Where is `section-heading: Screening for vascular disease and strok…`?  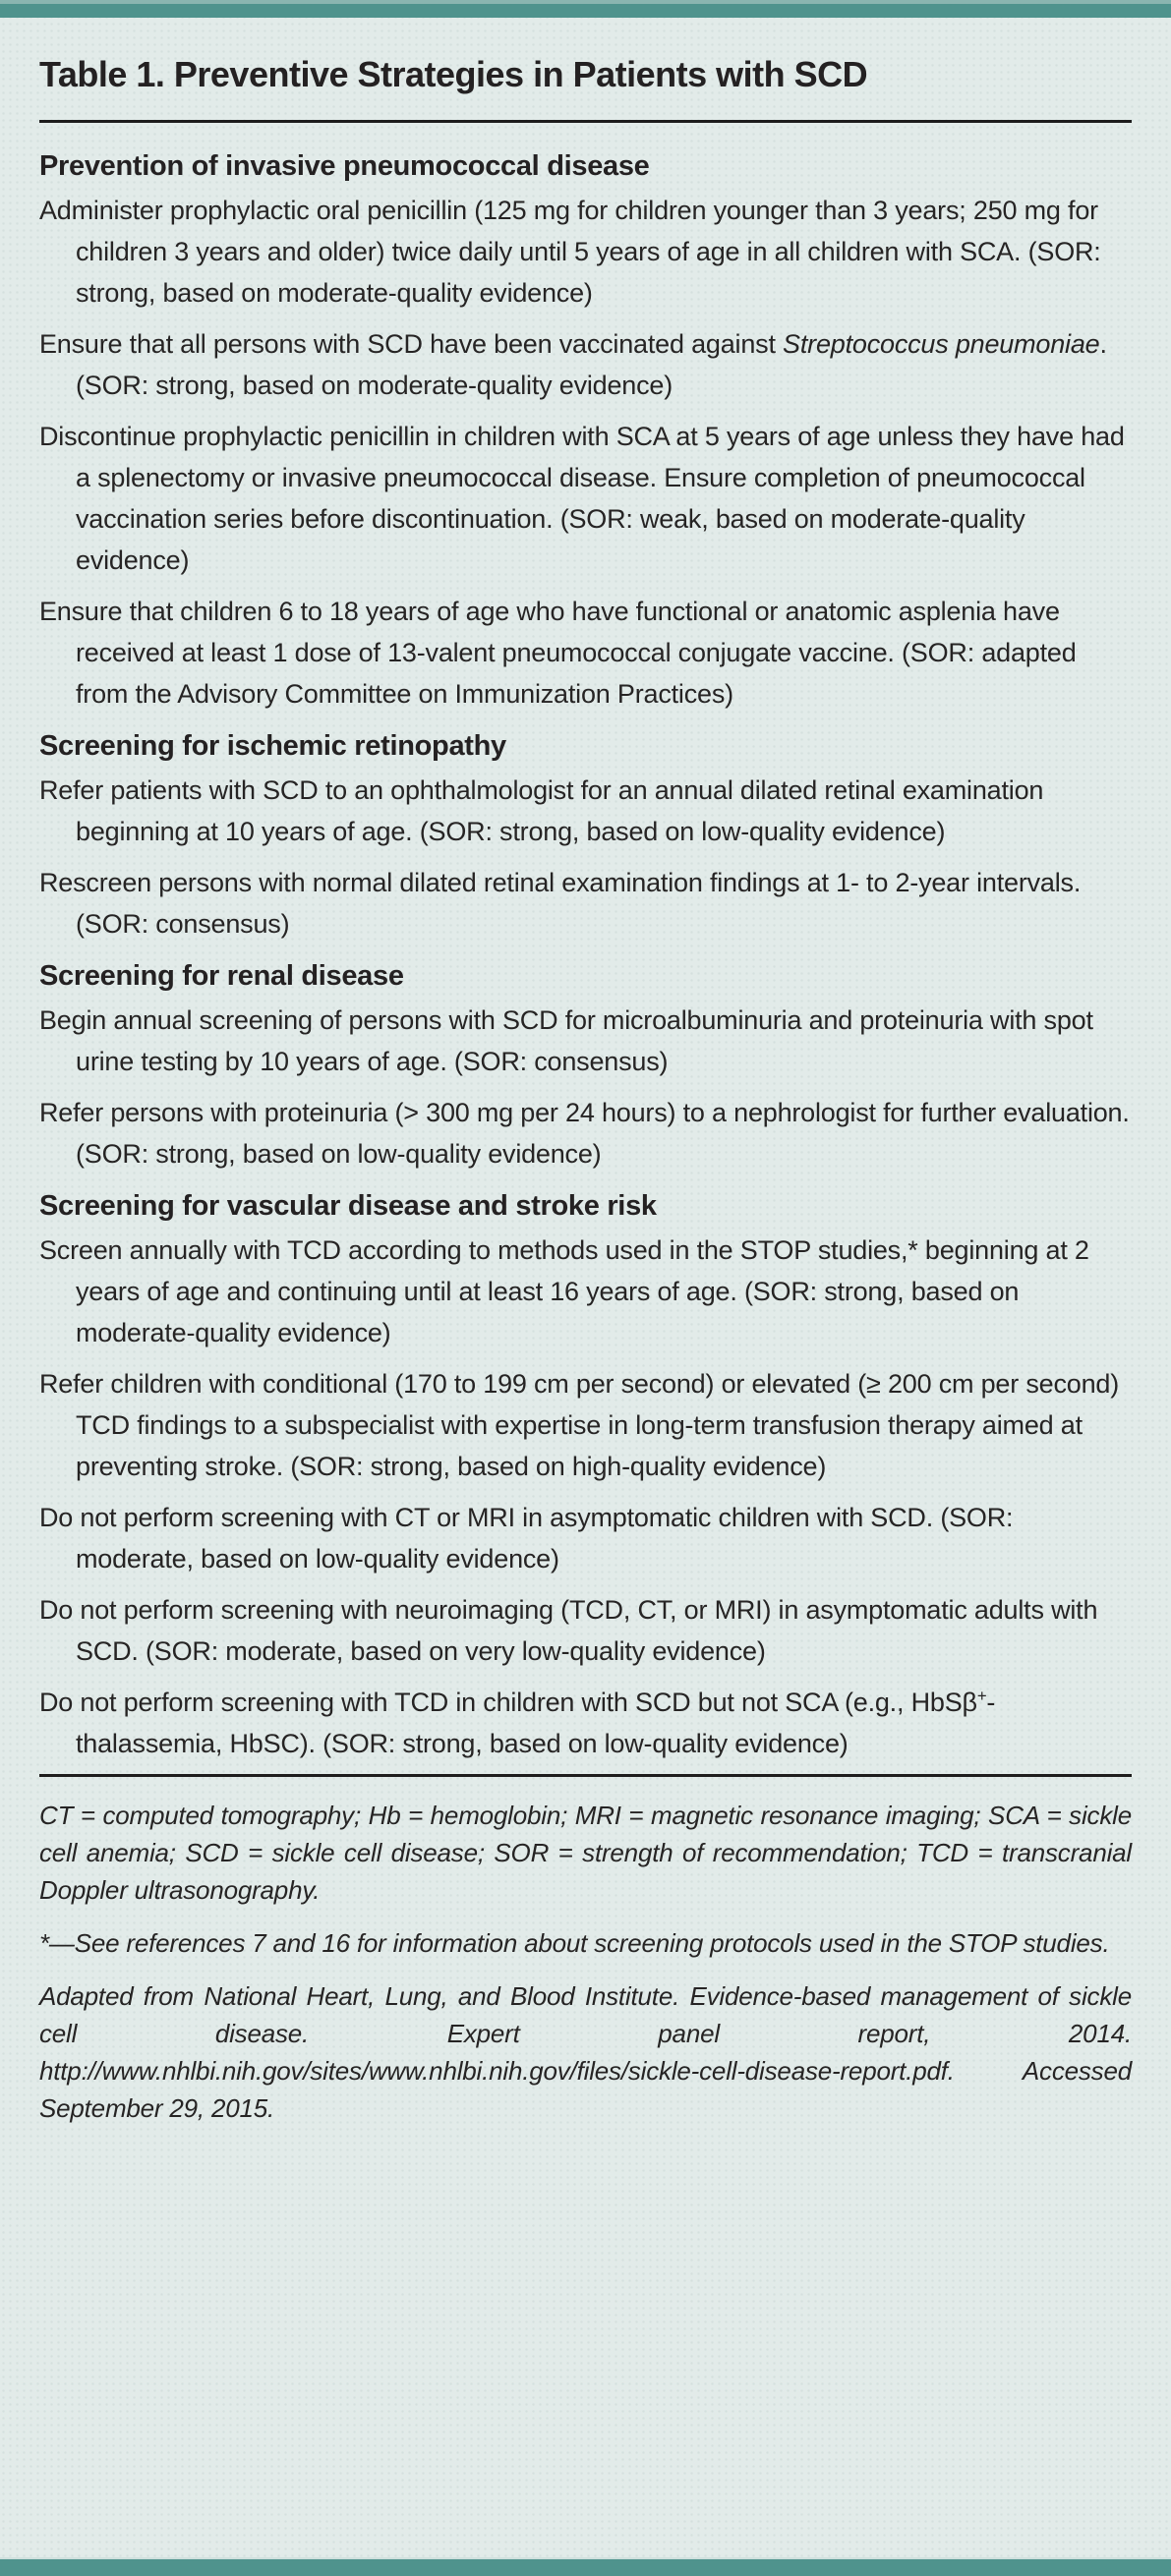 section-heading: Screening for vascular disease and strok… is located at coordinates (348, 1206).